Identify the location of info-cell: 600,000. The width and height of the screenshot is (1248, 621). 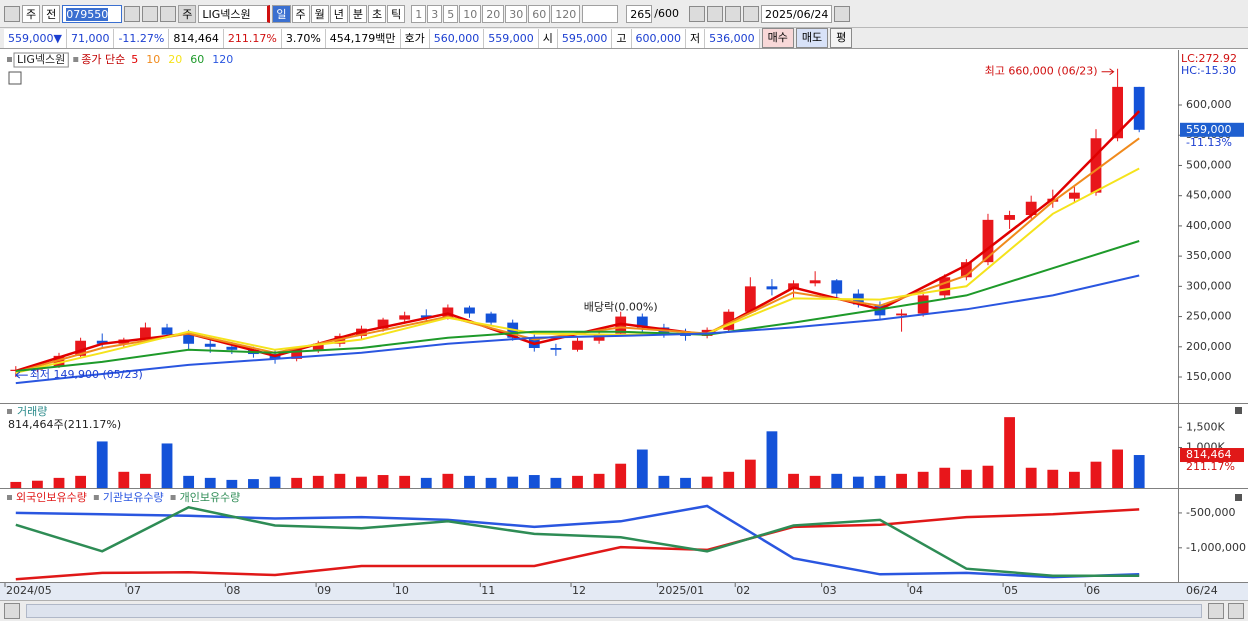
(659, 38).